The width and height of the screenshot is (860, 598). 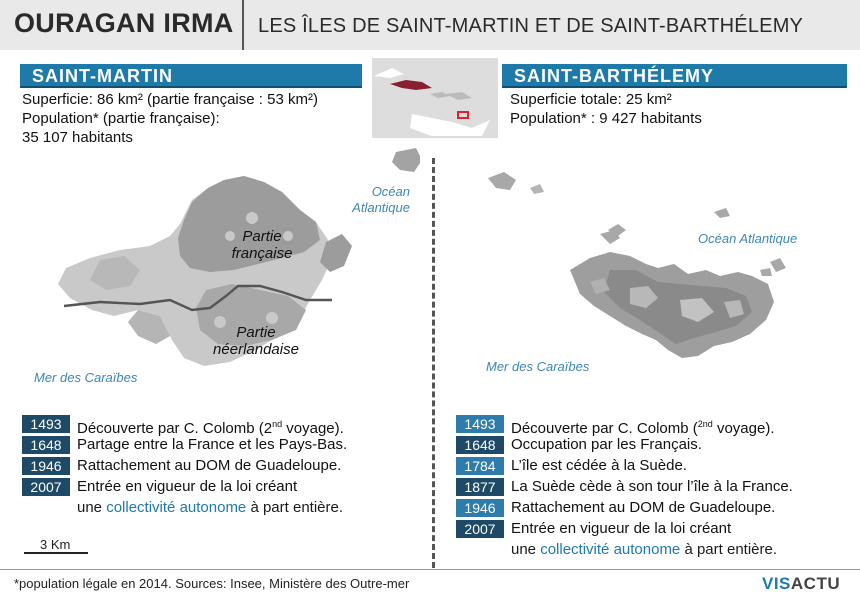 I want to click on sm-event: Entrée en vigueur de la loi créant, so click(x=187, y=486).